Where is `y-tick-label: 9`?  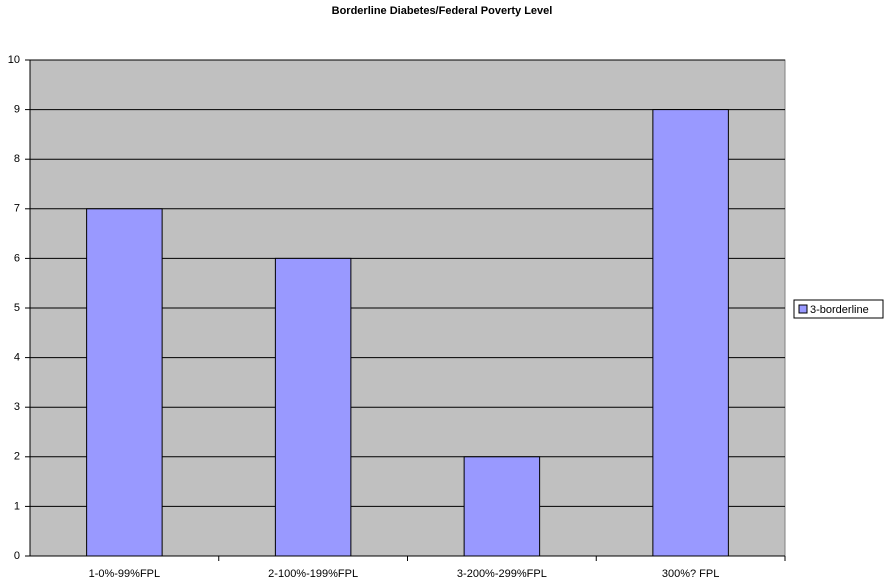
y-tick-label: 9 is located at coordinates (17, 110).